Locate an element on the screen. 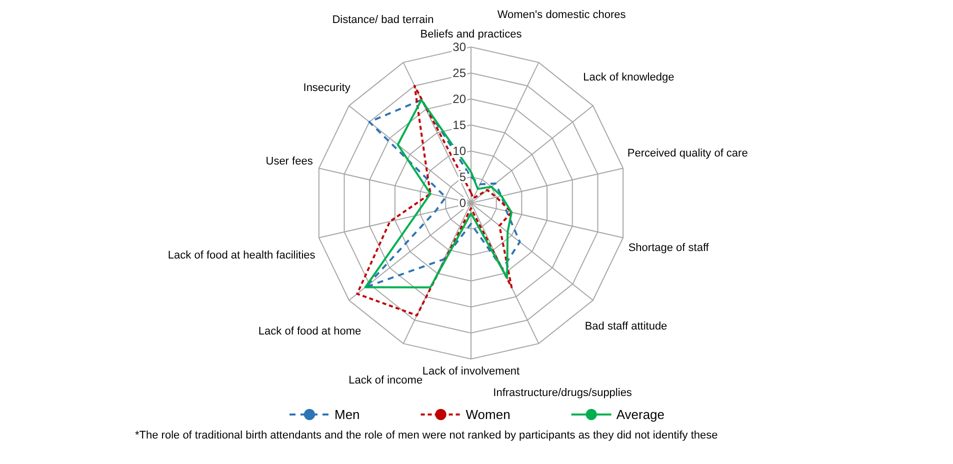 This screenshot has width=953, height=464. spoke-label: Infrastructure/drugs/supplies is located at coordinates (562, 393).